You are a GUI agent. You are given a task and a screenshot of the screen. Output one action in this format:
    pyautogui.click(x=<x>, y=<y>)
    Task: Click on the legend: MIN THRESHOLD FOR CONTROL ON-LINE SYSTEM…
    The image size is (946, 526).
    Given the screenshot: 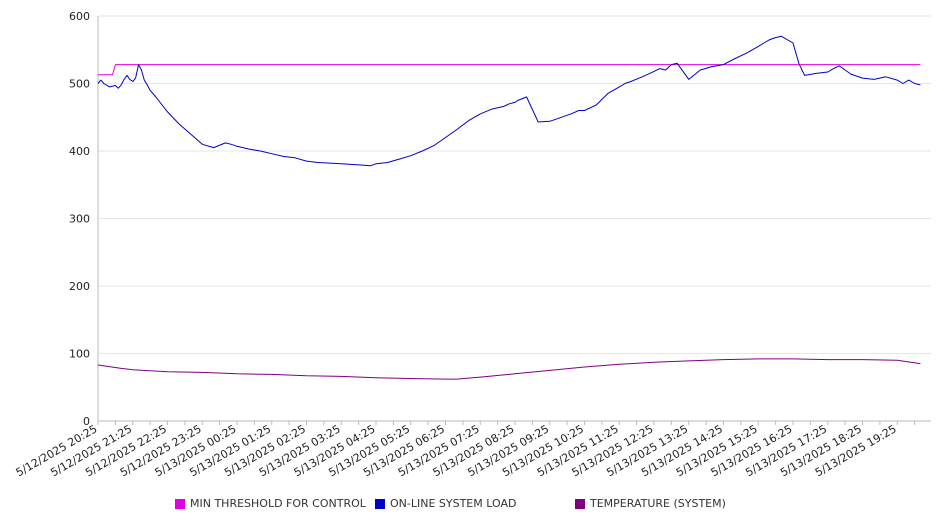 What is the action you would take?
    pyautogui.click(x=473, y=506)
    